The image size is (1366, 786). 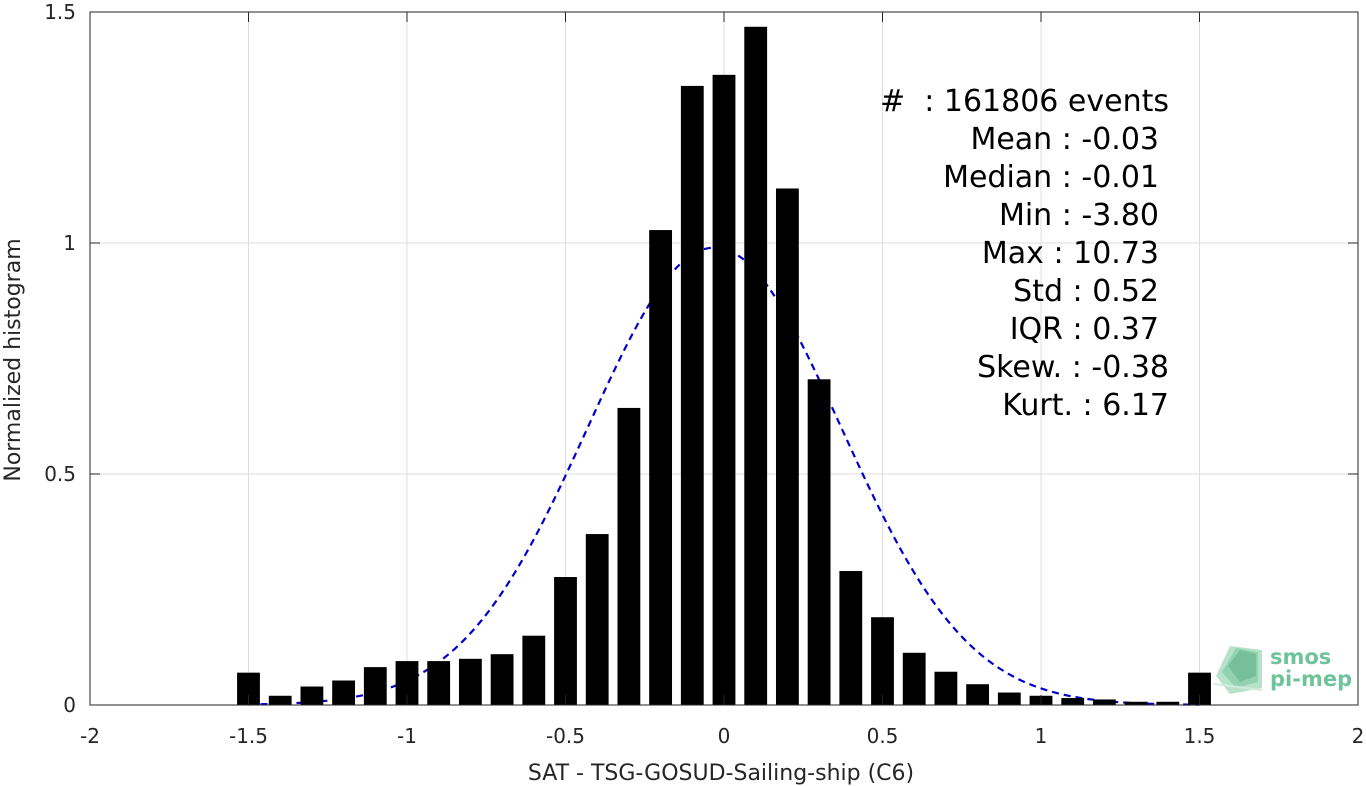 What do you see at coordinates (407, 736) in the screenshot?
I see `x-tick-label: -1` at bounding box center [407, 736].